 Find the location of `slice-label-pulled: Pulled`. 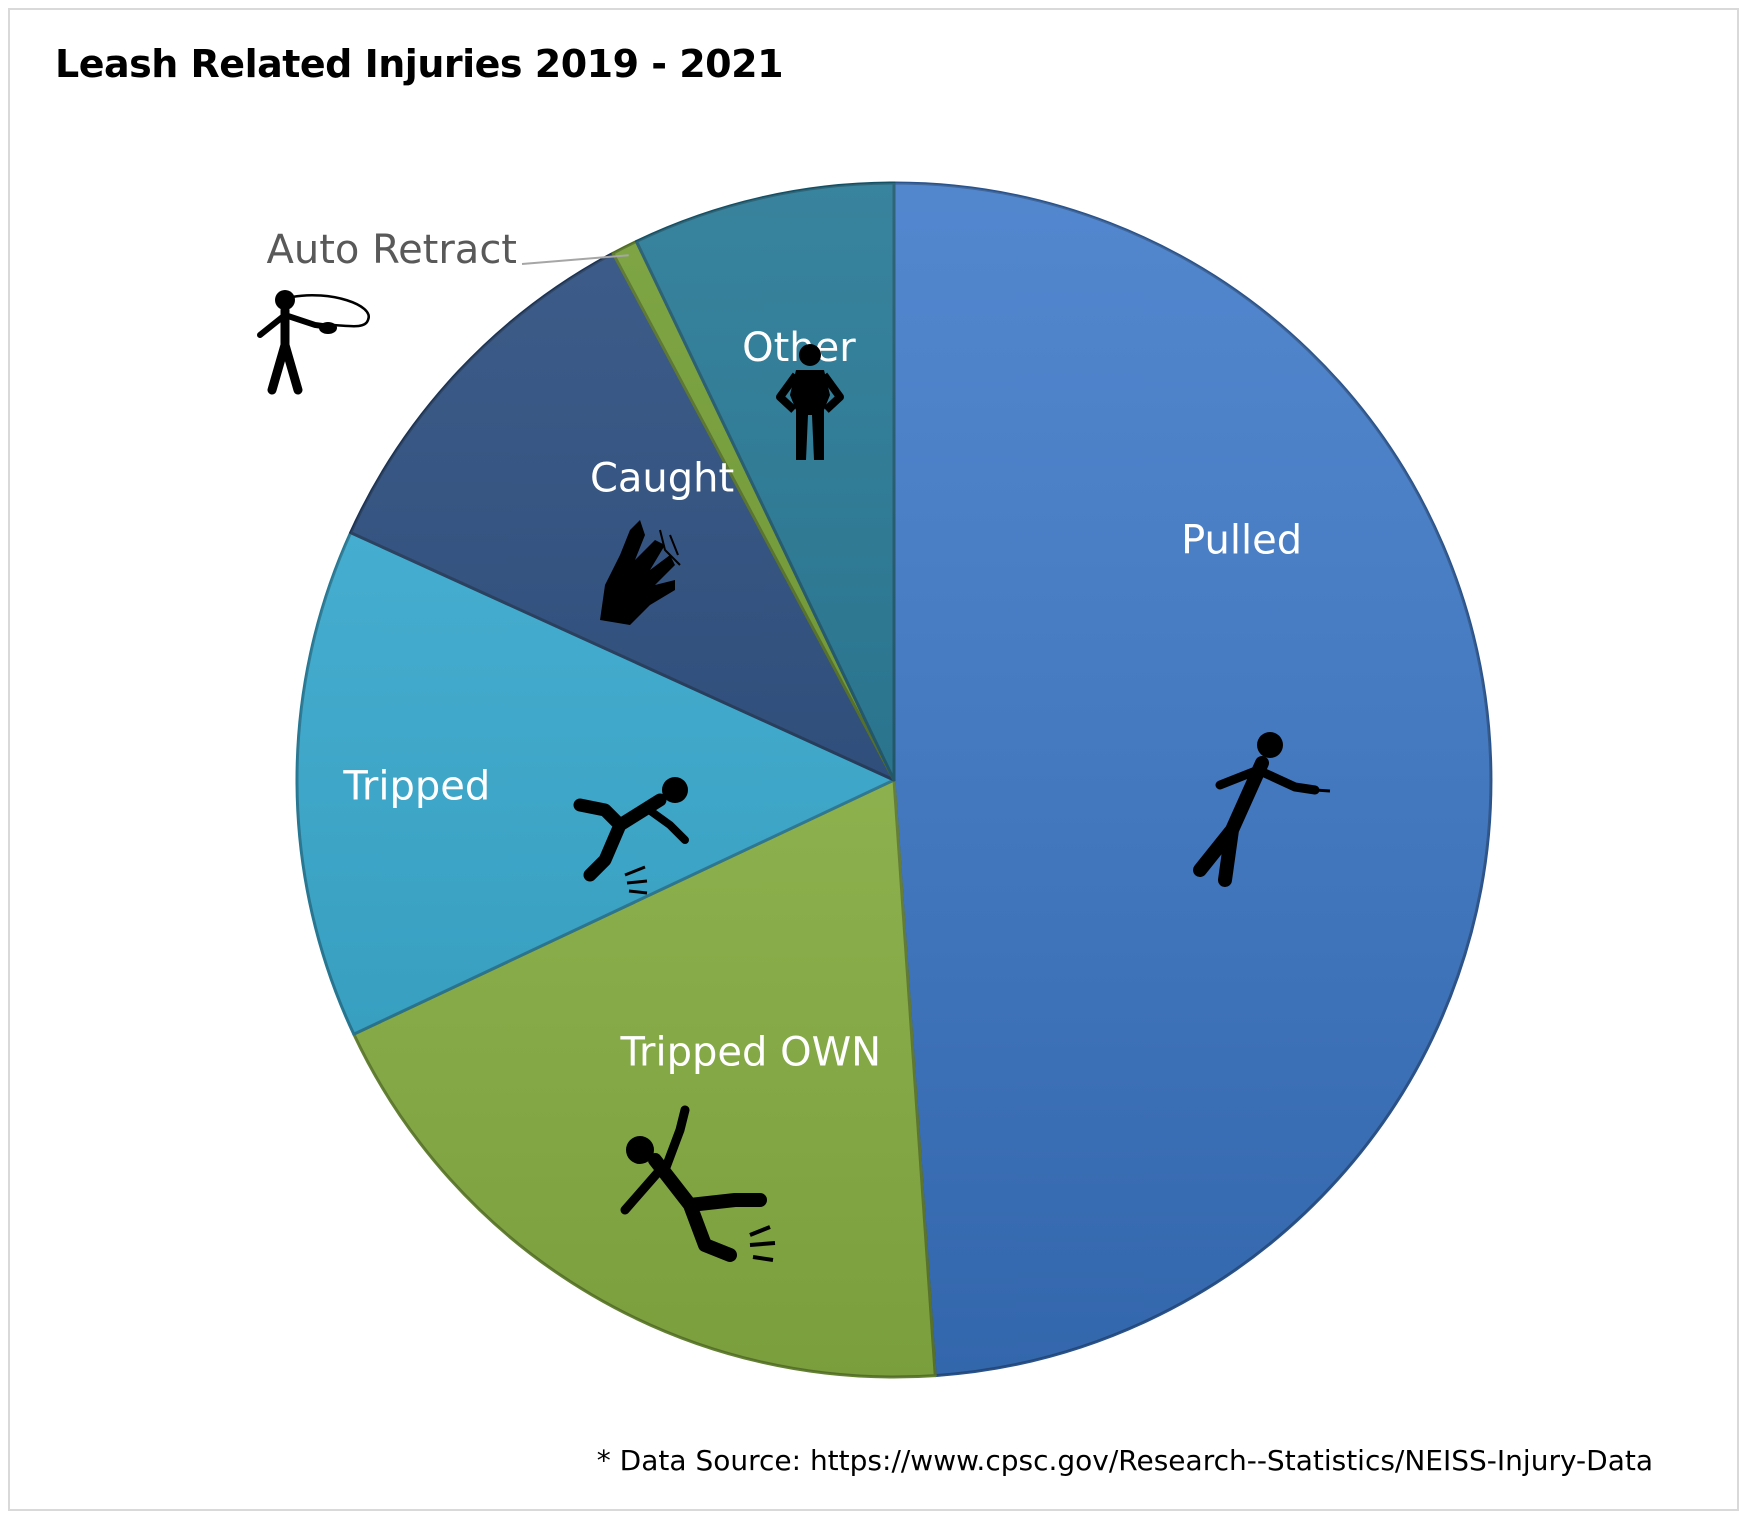

slice-label-pulled: Pulled is located at coordinates (1241, 541).